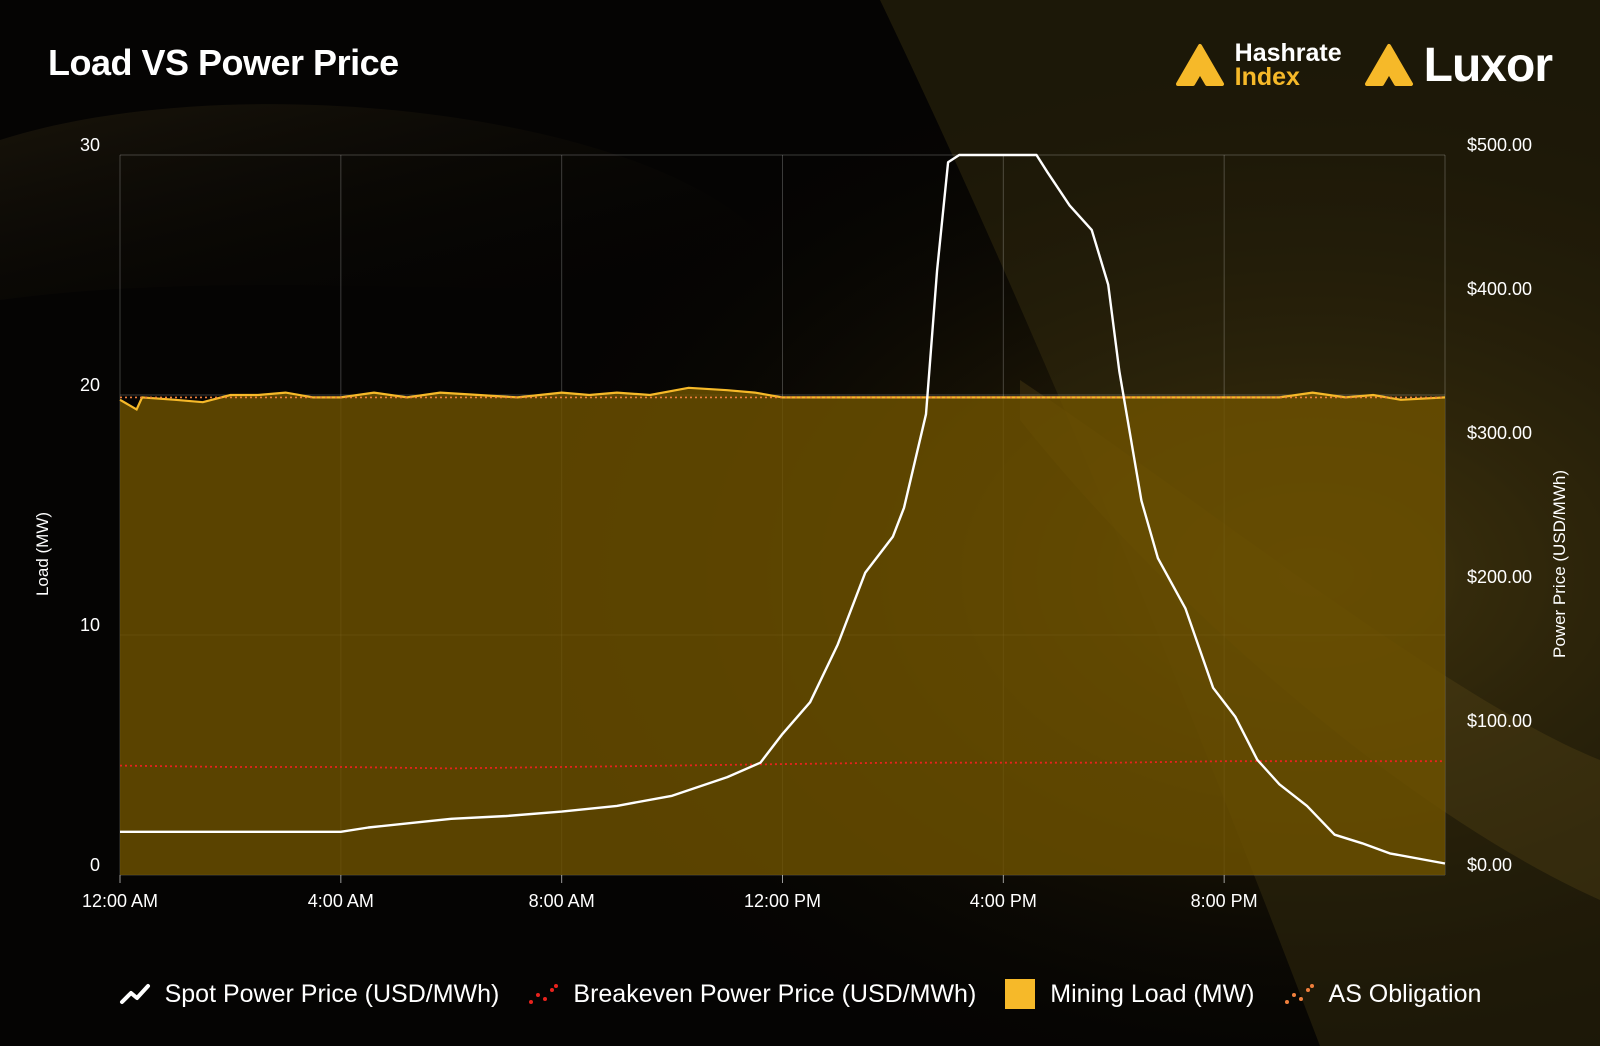 Image resolution: width=1600 pixels, height=1046 pixels. Describe the element at coordinates (782, 398) in the screenshot. I see `mining-load-line` at that location.